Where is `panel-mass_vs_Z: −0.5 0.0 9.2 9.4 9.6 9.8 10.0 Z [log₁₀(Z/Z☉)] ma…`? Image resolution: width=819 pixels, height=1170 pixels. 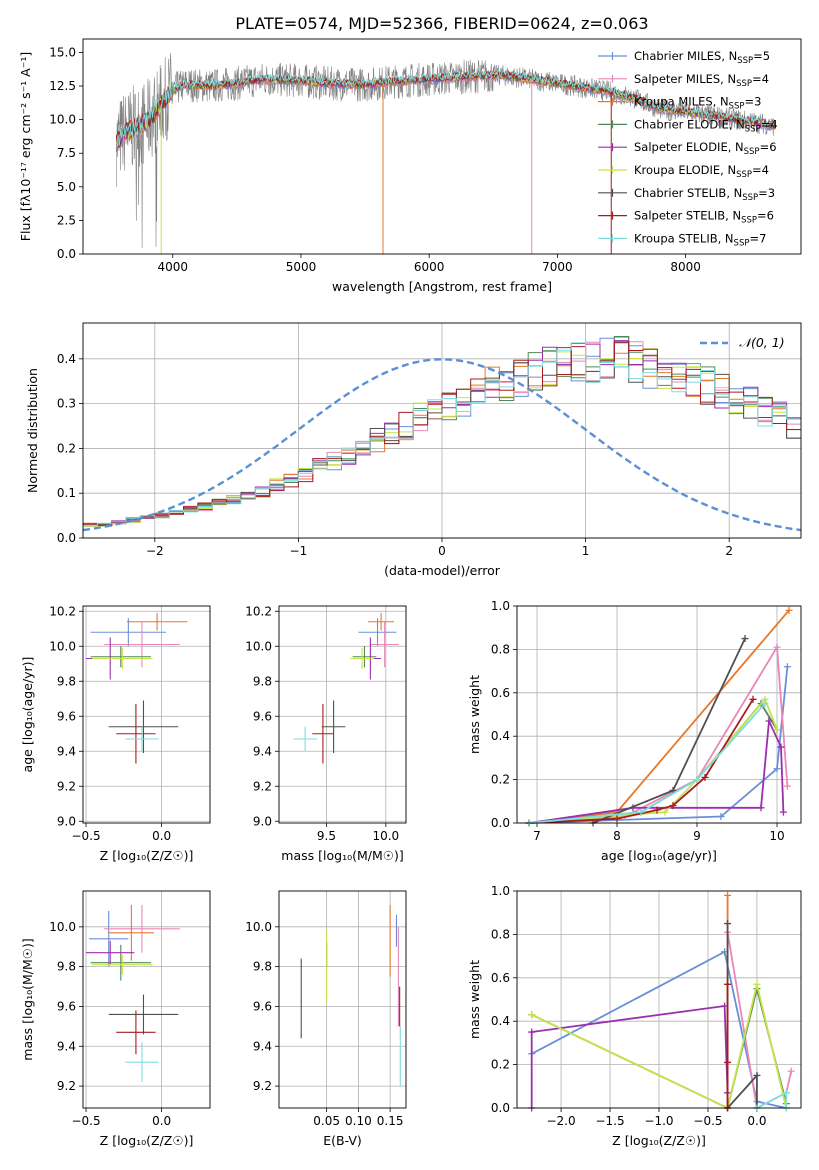
panel-mass_vs_Z: −0.5 0.0 9.2 9.4 9.6 9.8 10.0 Z [log₁₀(Z/Z☉)] ma… is located at coordinates (115, 1019).